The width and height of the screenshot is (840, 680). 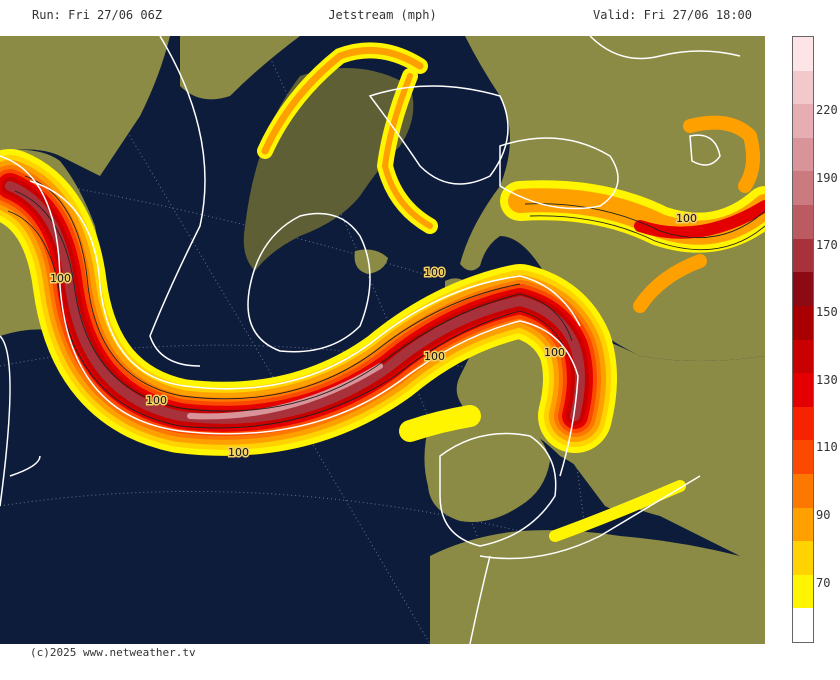 I want to click on land-iberia, so click(x=487, y=467).